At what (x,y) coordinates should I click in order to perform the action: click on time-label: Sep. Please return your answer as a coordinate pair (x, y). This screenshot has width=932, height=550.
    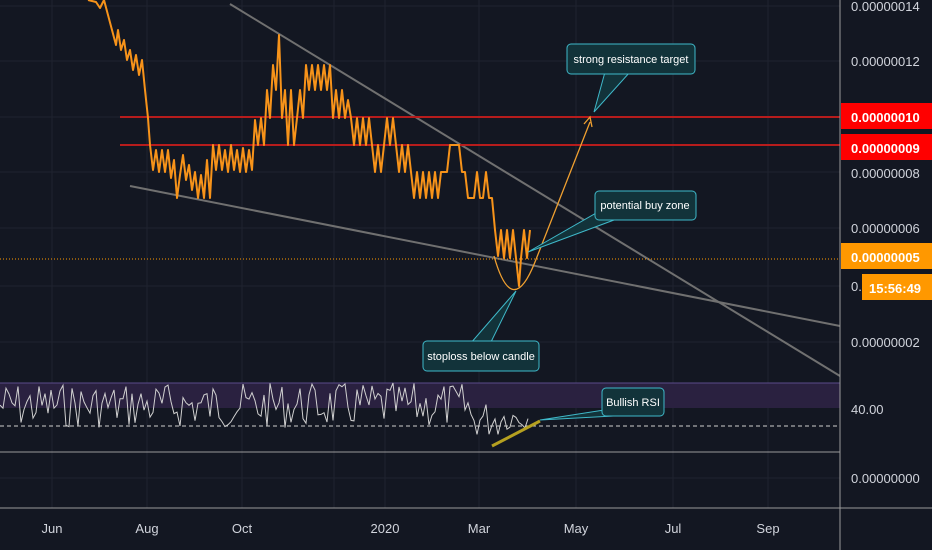
    Looking at the image, I should click on (767, 528).